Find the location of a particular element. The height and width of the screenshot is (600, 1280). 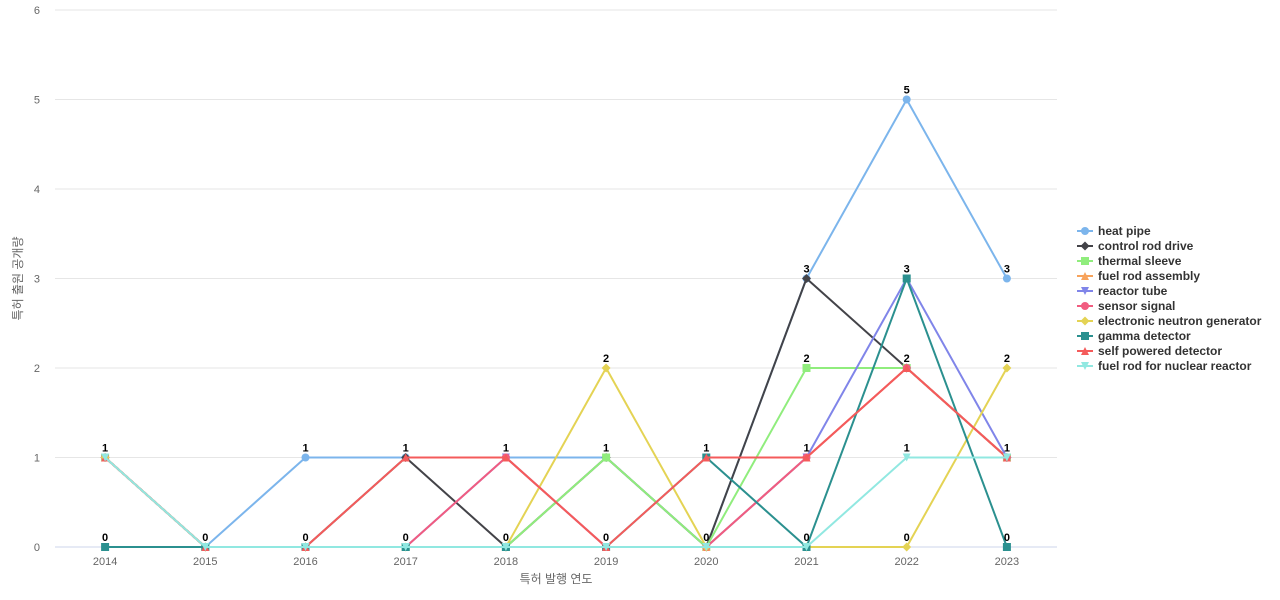

legend-label: reactor tube is located at coordinates (1133, 291).